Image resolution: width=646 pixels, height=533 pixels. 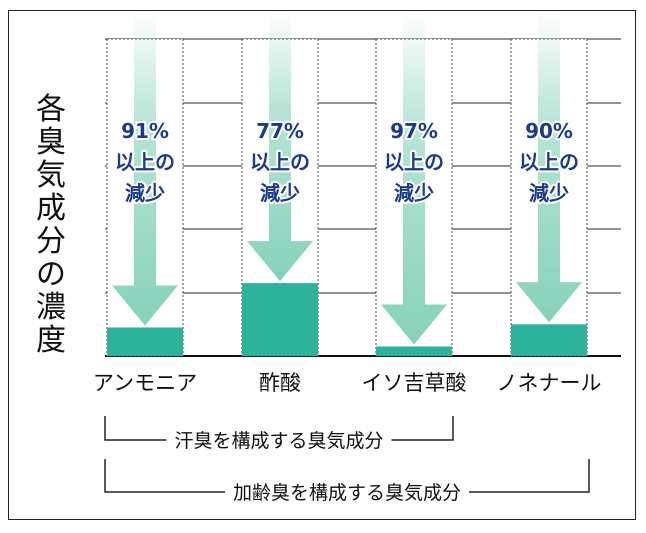 What do you see at coordinates (280, 131) in the screenshot?
I see `reduction-annotation: 77%` at bounding box center [280, 131].